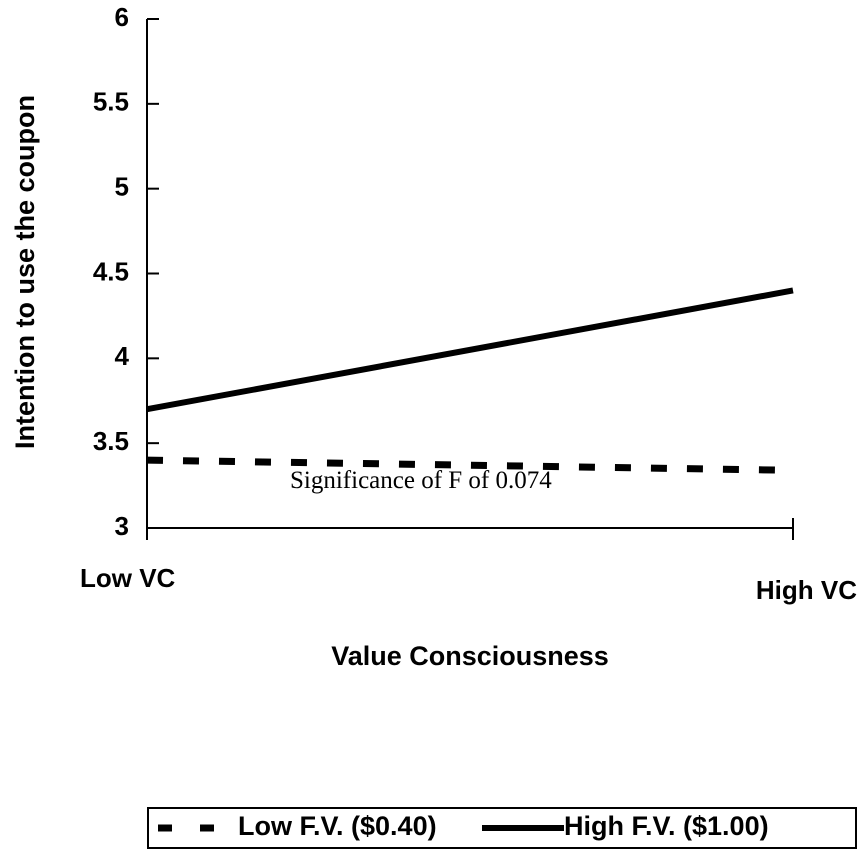 The image size is (859, 852). Describe the element at coordinates (122, 526) in the screenshot. I see `y-tick-label: 3` at that location.